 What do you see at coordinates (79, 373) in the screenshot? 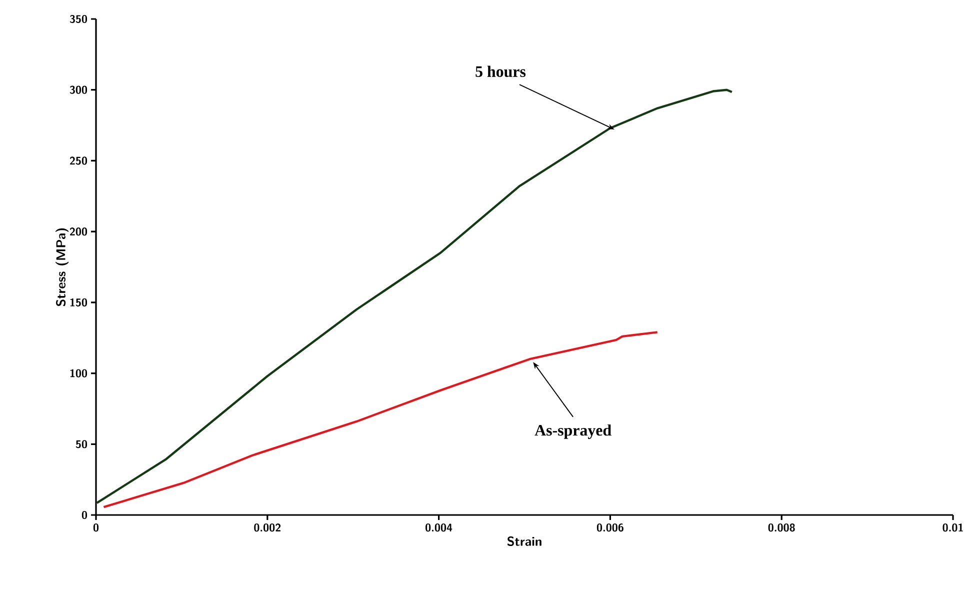
I see `y-tick-label: 100` at bounding box center [79, 373].